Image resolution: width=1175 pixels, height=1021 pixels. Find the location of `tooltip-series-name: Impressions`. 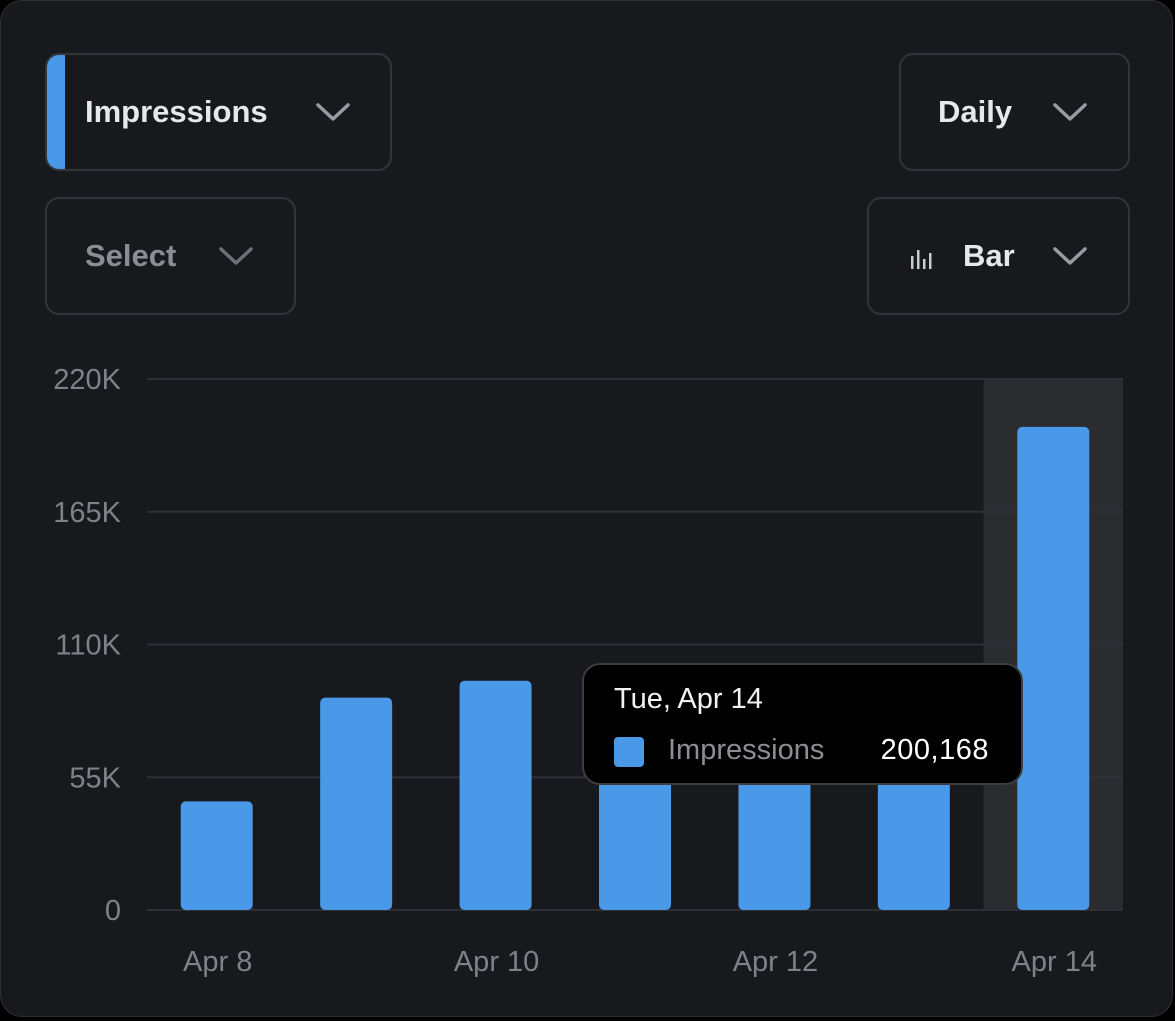

tooltip-series-name: Impressions is located at coordinates (746, 750).